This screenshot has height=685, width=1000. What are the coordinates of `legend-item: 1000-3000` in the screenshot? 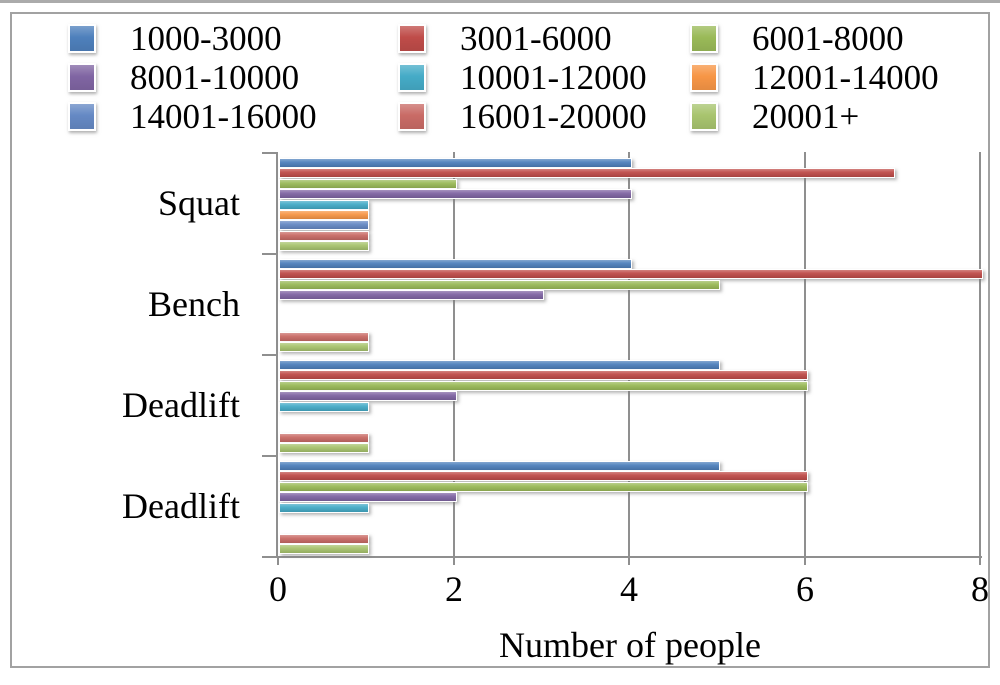 It's located at (233, 38).